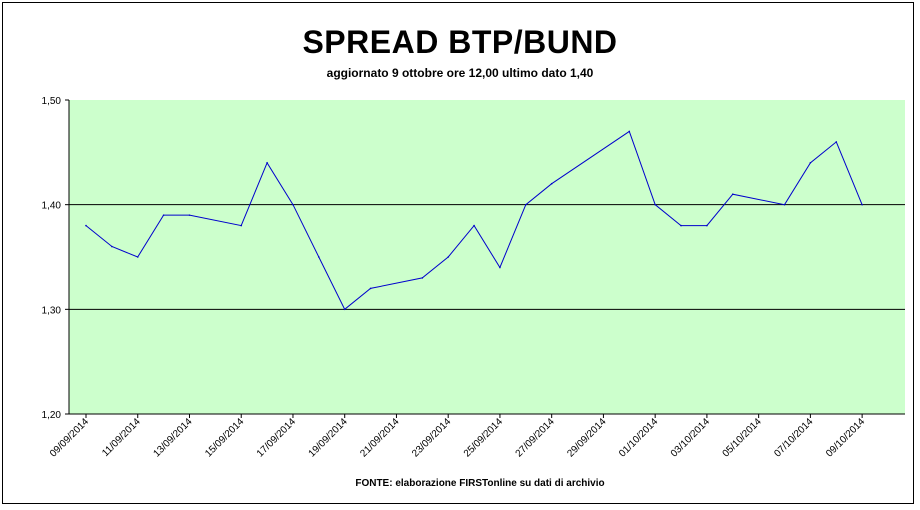  What do you see at coordinates (535, 437) in the screenshot?
I see `x-tick-label: 27/09/2014` at bounding box center [535, 437].